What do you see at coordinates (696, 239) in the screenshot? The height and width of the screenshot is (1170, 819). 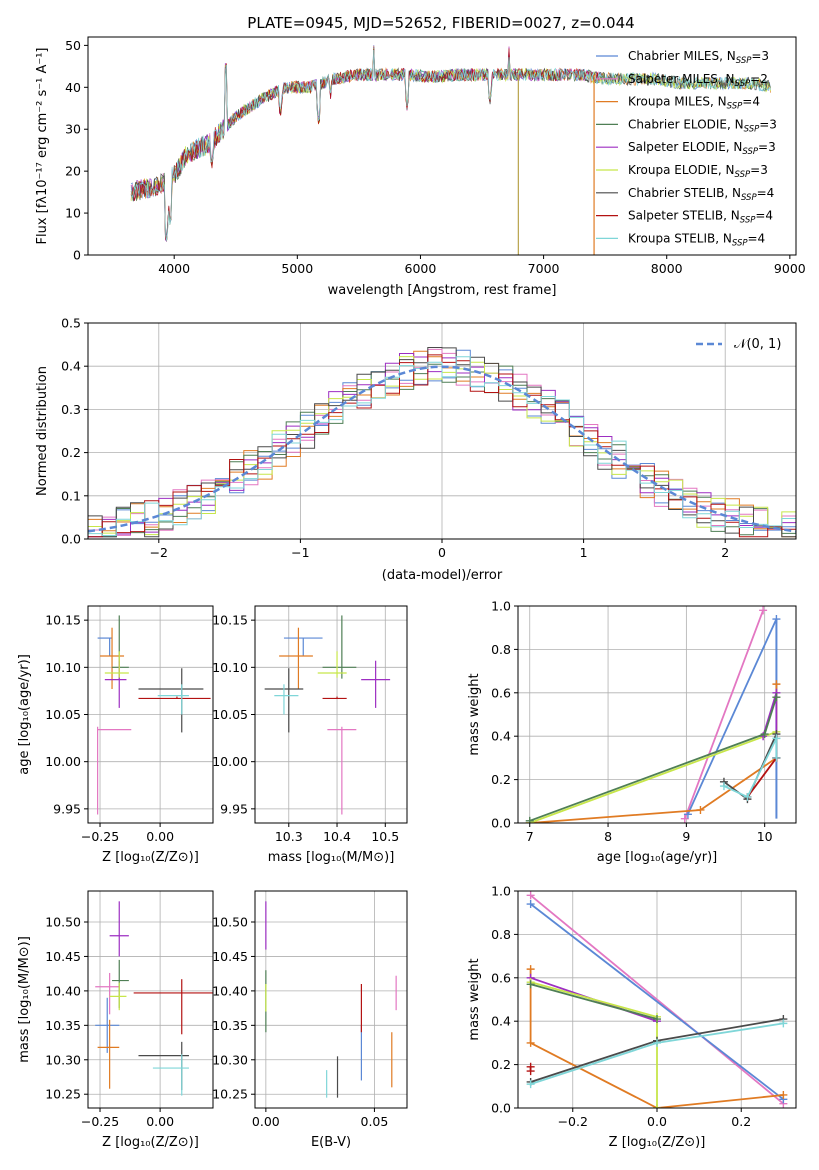 I see `legend-label-kroupa-stelib: Kroupa STELIB, NSSP=4` at bounding box center [696, 239].